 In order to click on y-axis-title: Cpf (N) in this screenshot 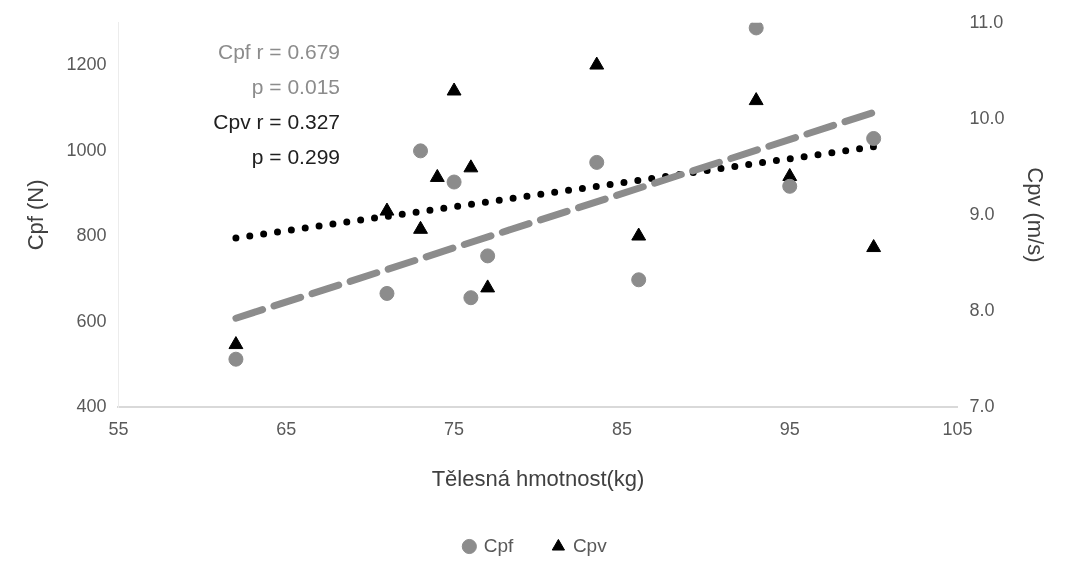, I will do `click(36, 215)`.